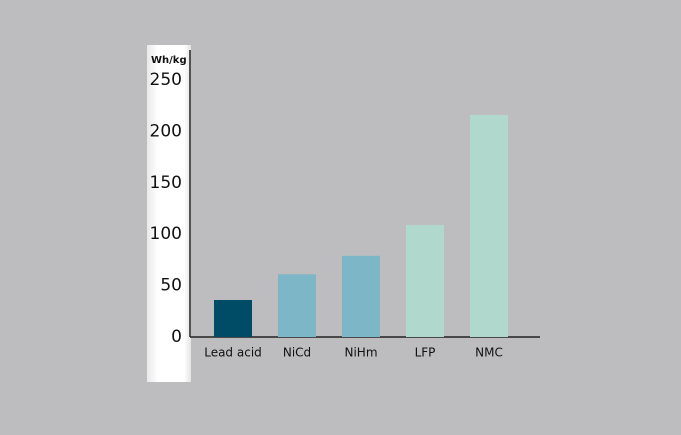 The width and height of the screenshot is (681, 435). Describe the element at coordinates (489, 353) in the screenshot. I see `x-tick-label: NMC` at that location.